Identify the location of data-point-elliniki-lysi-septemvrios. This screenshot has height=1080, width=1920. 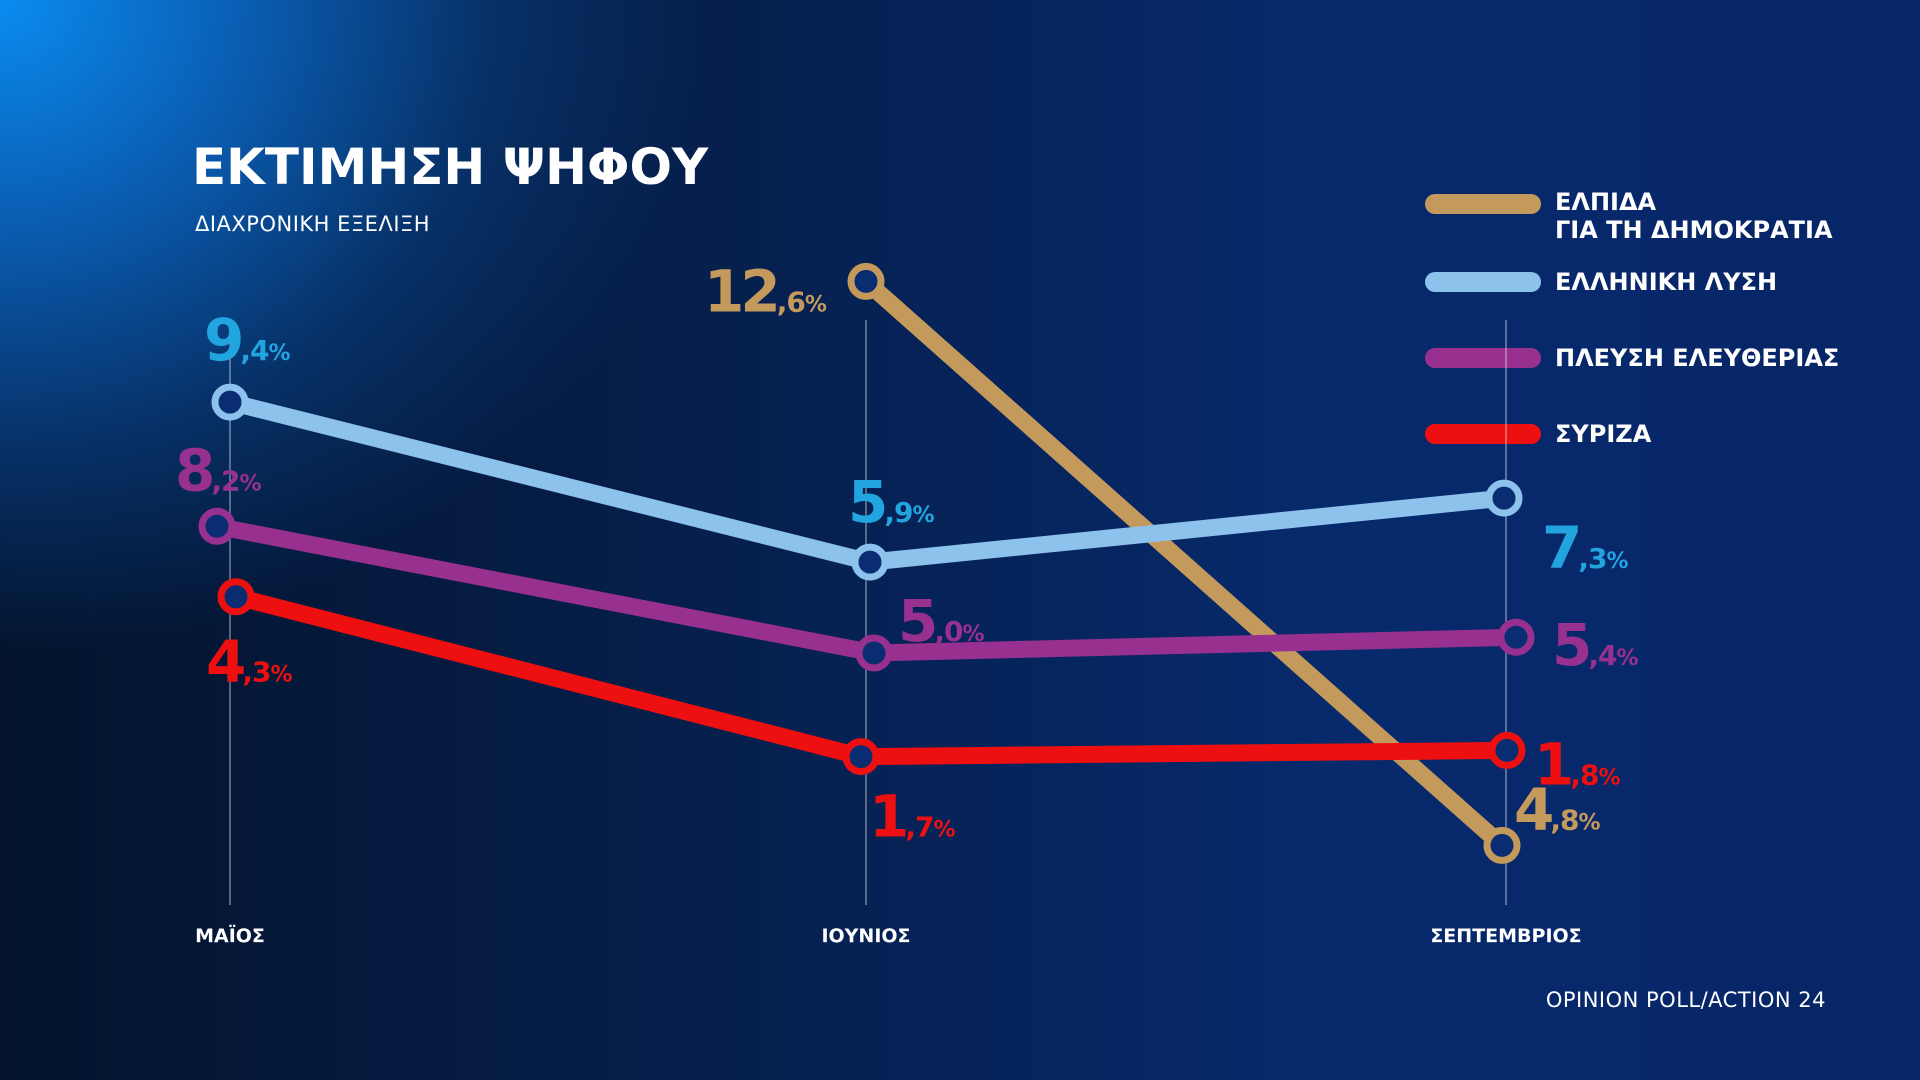
(1504, 498).